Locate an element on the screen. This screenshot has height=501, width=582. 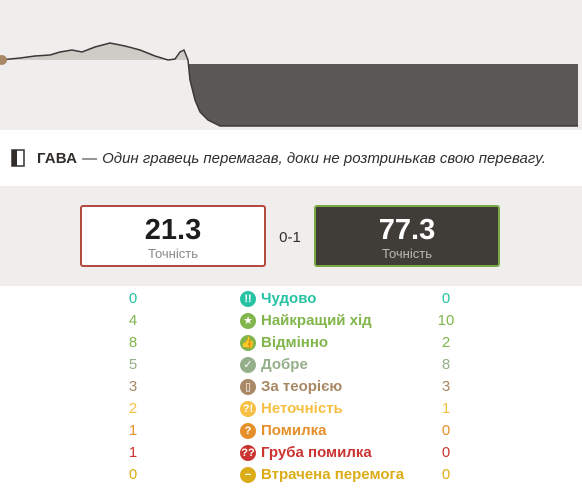
white-count: 3 is located at coordinates (133, 386).